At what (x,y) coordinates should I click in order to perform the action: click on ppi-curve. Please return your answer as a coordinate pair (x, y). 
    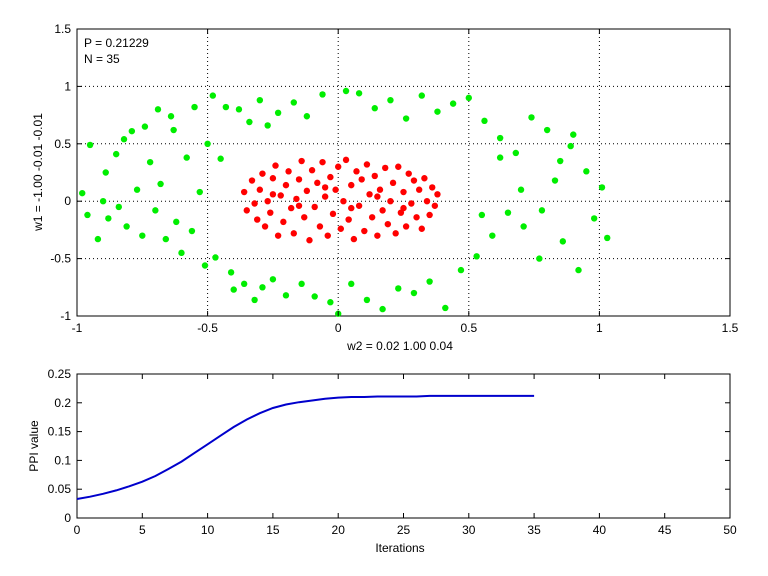
    Looking at the image, I should click on (305, 447).